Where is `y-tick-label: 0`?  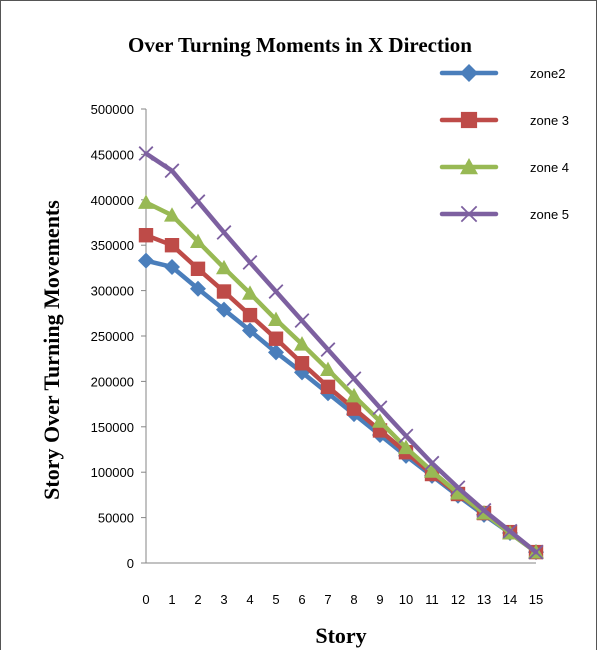 y-tick-label: 0 is located at coordinates (130, 563).